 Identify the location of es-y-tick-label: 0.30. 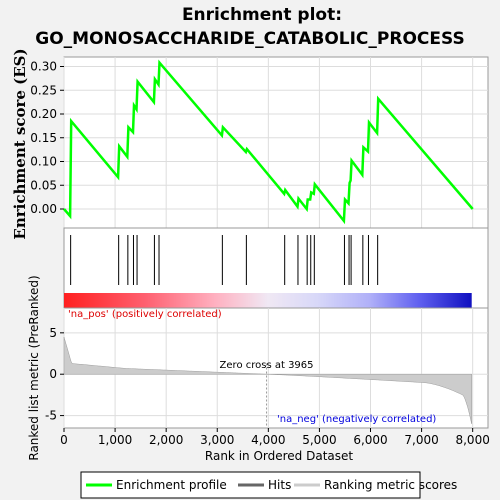
(43, 67).